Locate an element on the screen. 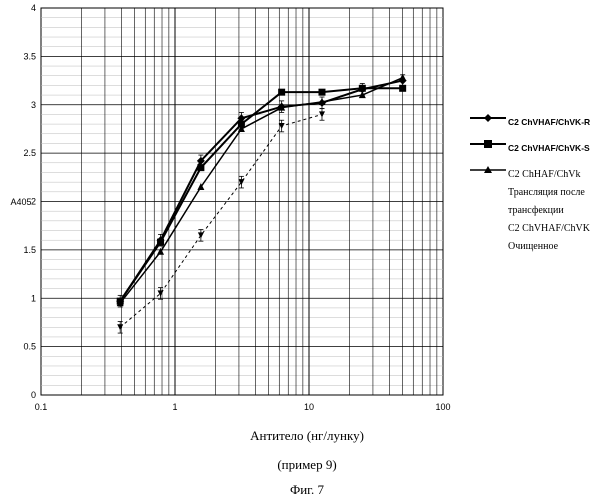 This screenshot has width=614, height=500. figure-caption: Фиг. 7 is located at coordinates (307, 489).